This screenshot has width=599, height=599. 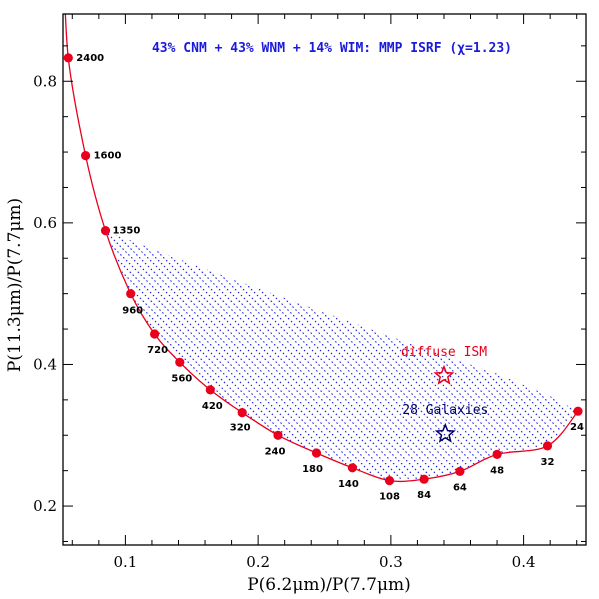 I want to click on point-label: 2400, so click(x=90, y=58).